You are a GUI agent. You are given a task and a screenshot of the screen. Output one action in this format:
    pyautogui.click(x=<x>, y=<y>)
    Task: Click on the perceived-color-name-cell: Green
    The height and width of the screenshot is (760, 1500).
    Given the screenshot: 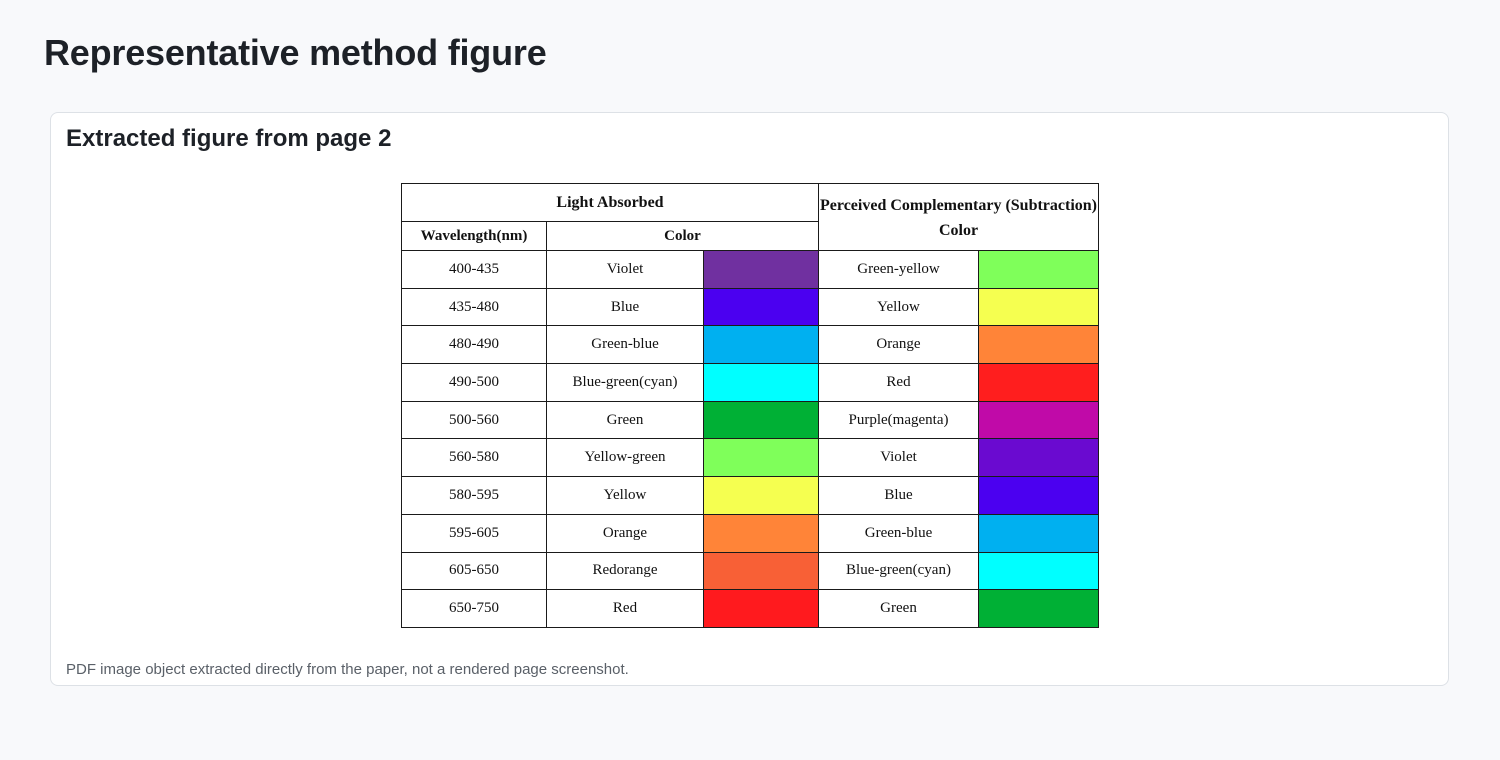 What is the action you would take?
    pyautogui.click(x=898, y=608)
    